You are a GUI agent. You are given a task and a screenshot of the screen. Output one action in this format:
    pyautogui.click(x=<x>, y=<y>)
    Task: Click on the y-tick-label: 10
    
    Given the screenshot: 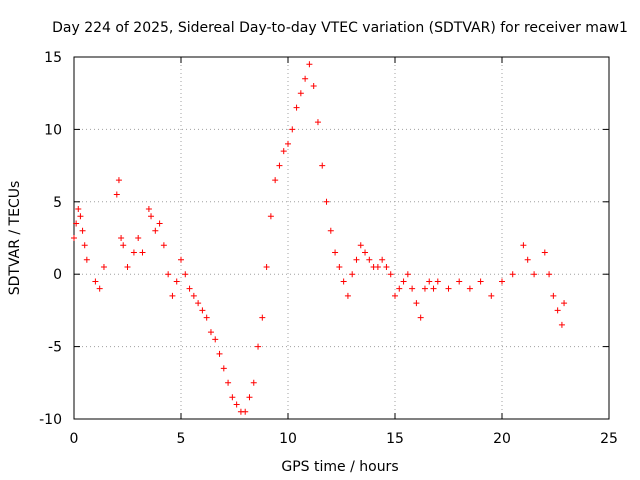 What is the action you would take?
    pyautogui.click(x=53, y=130)
    